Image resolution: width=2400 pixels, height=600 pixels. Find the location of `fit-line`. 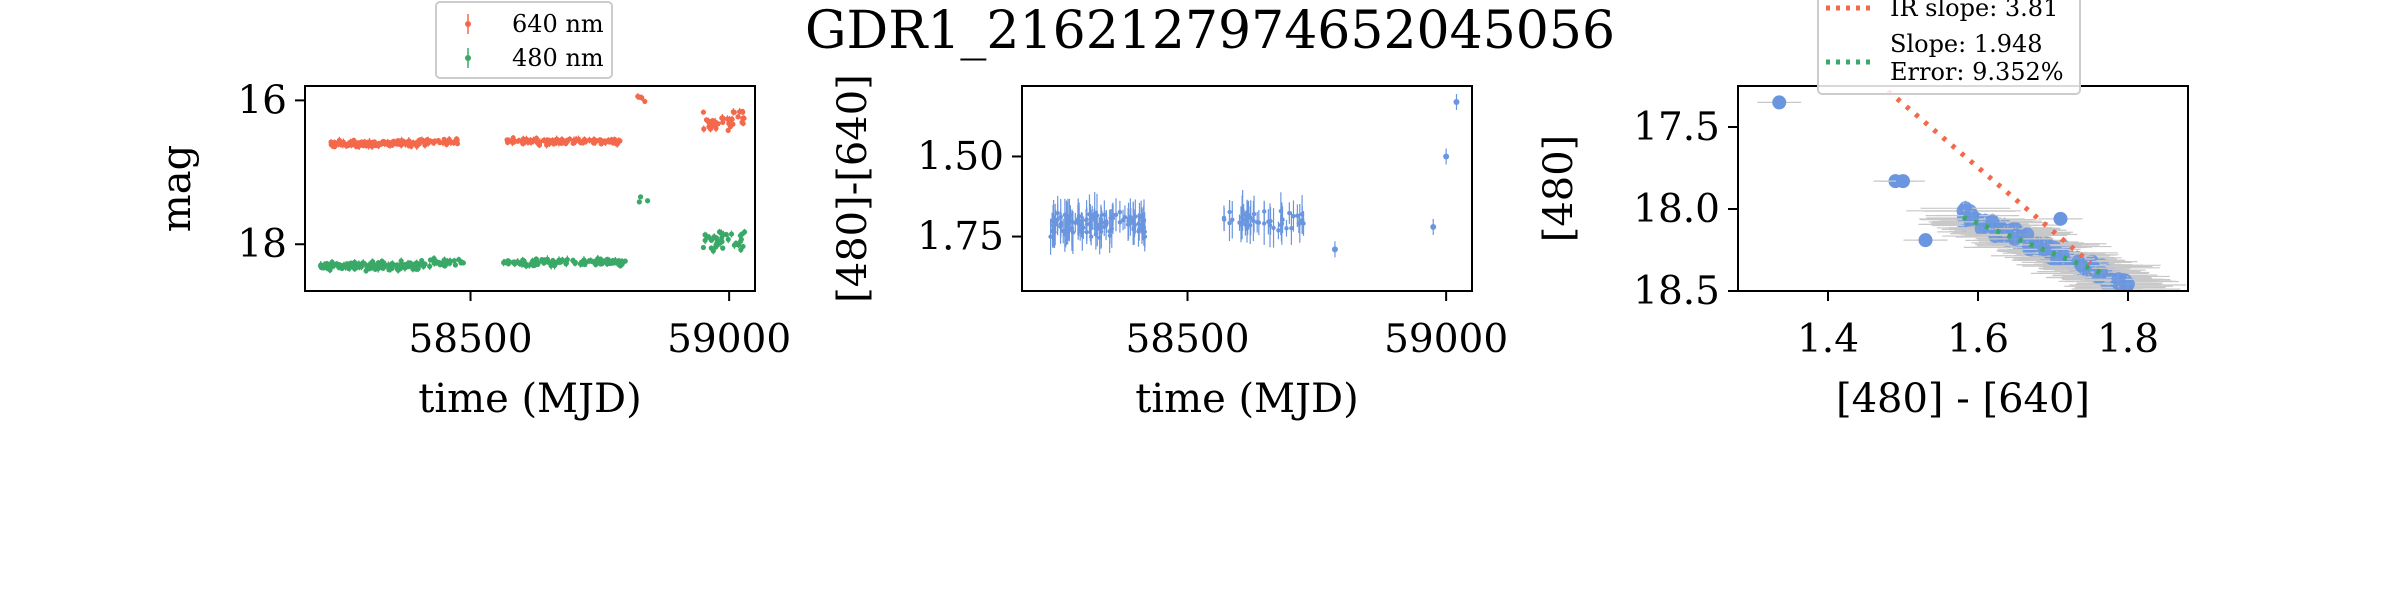

fit-line is located at coordinates (1989, 177).